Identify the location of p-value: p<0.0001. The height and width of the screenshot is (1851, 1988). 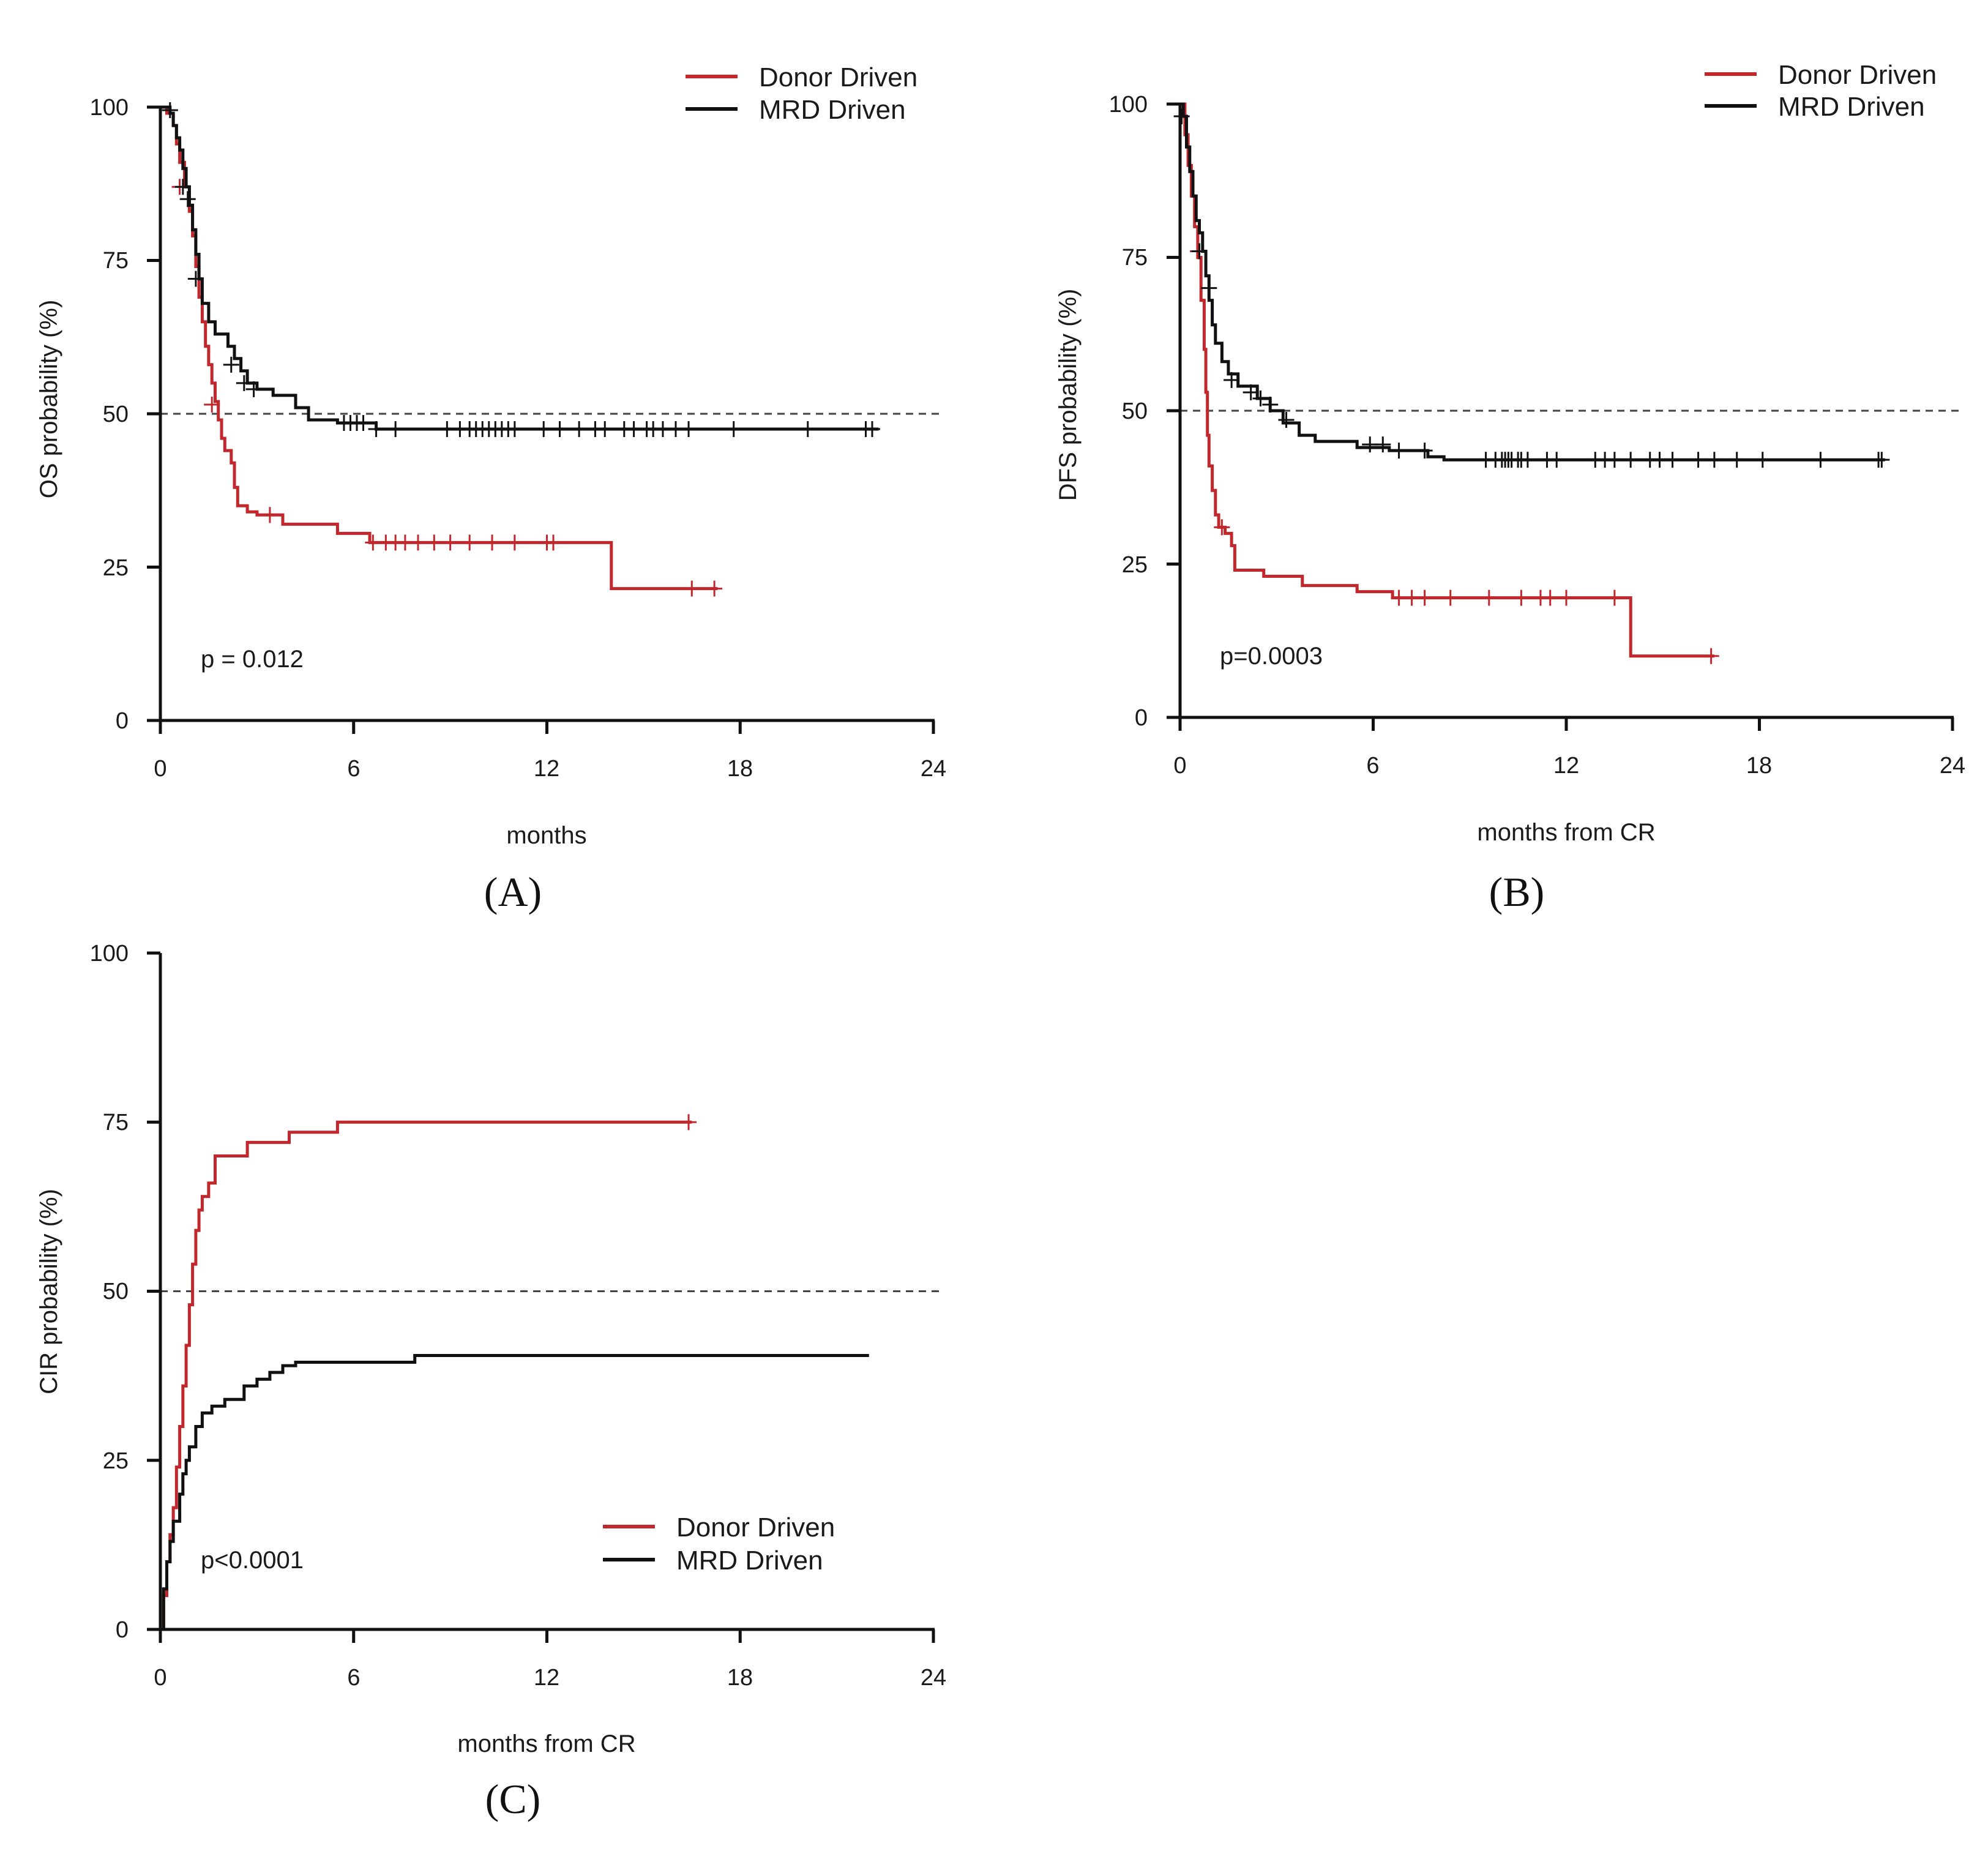
(252, 1561).